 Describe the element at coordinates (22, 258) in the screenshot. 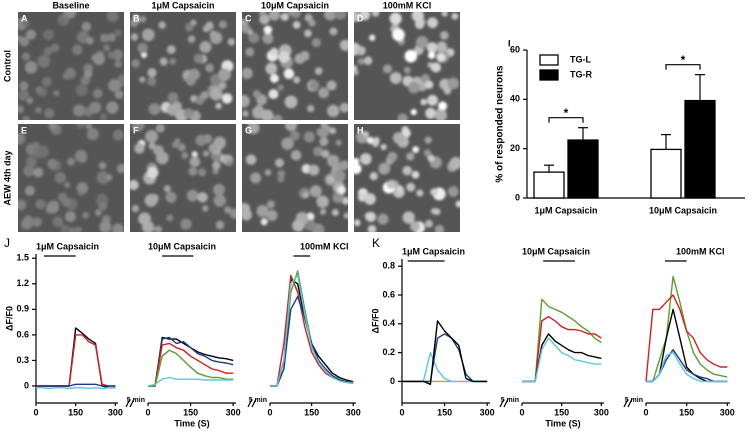

I see `y-tick-label: 1.5` at that location.